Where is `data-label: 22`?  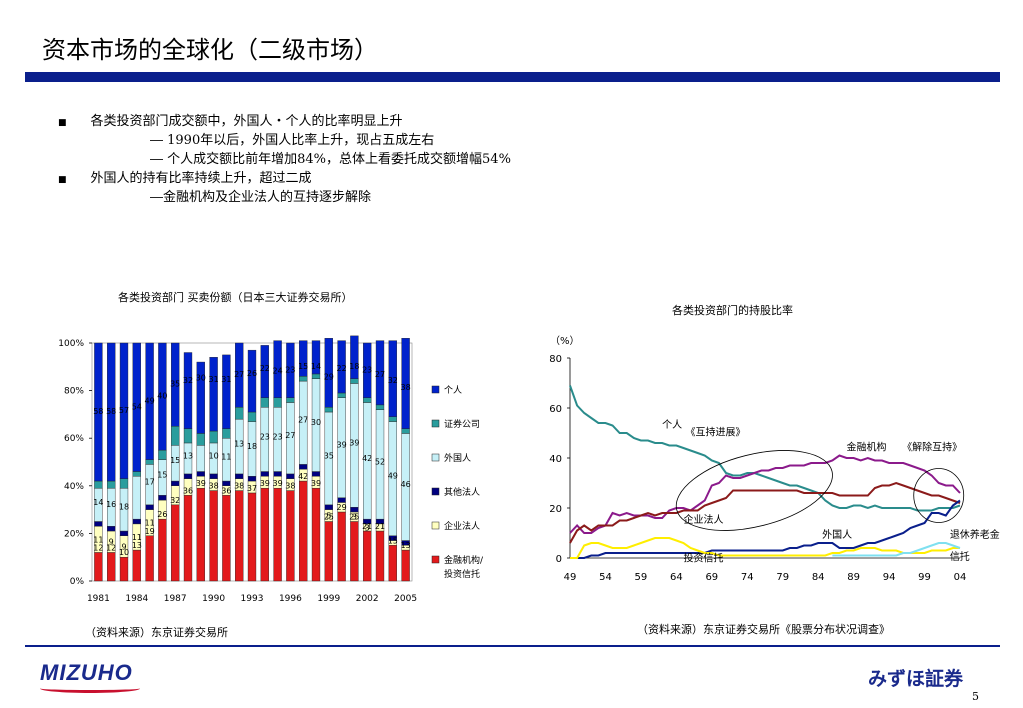
data-label: 22 is located at coordinates (265, 368).